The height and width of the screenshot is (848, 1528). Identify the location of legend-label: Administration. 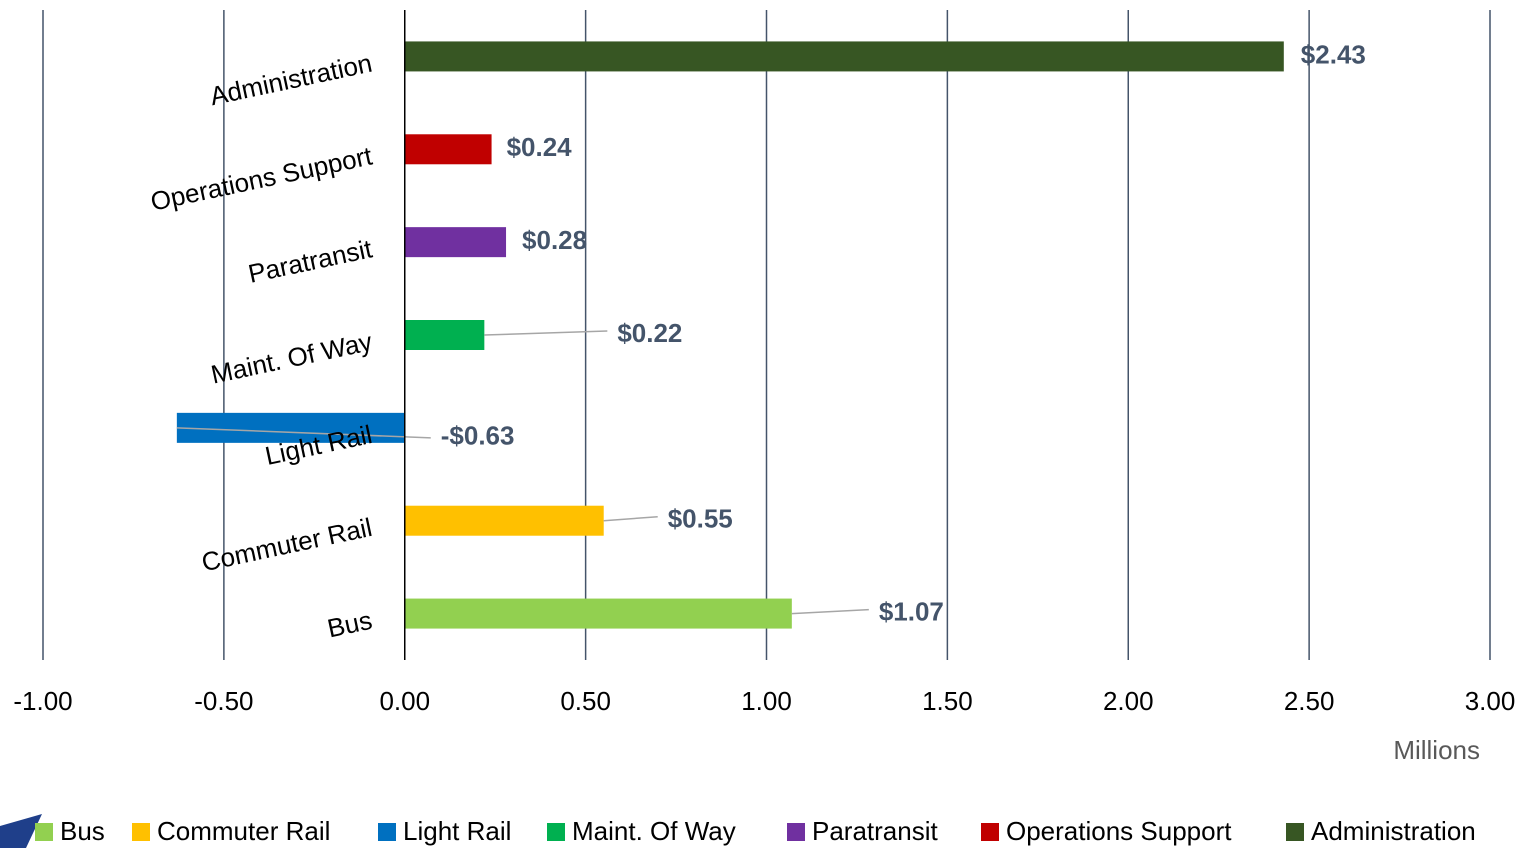
(1393, 831).